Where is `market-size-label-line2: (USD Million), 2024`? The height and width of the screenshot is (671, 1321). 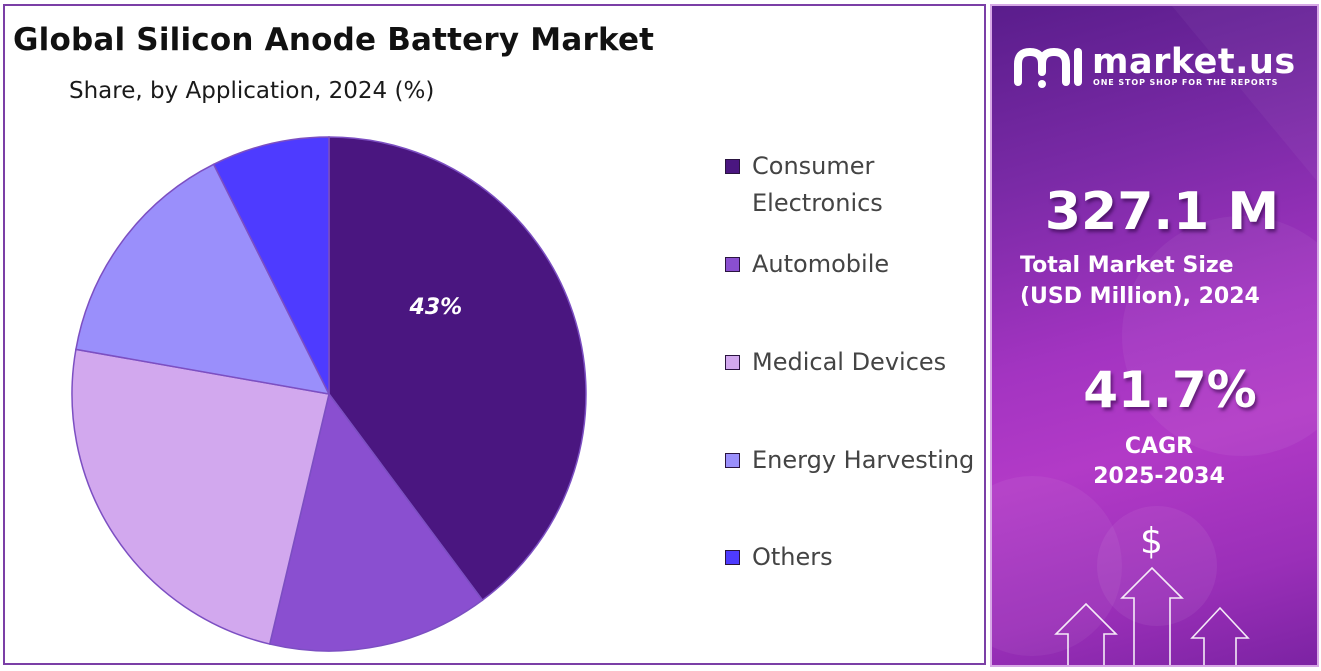 market-size-label-line2: (USD Million), 2024 is located at coordinates (1140, 296).